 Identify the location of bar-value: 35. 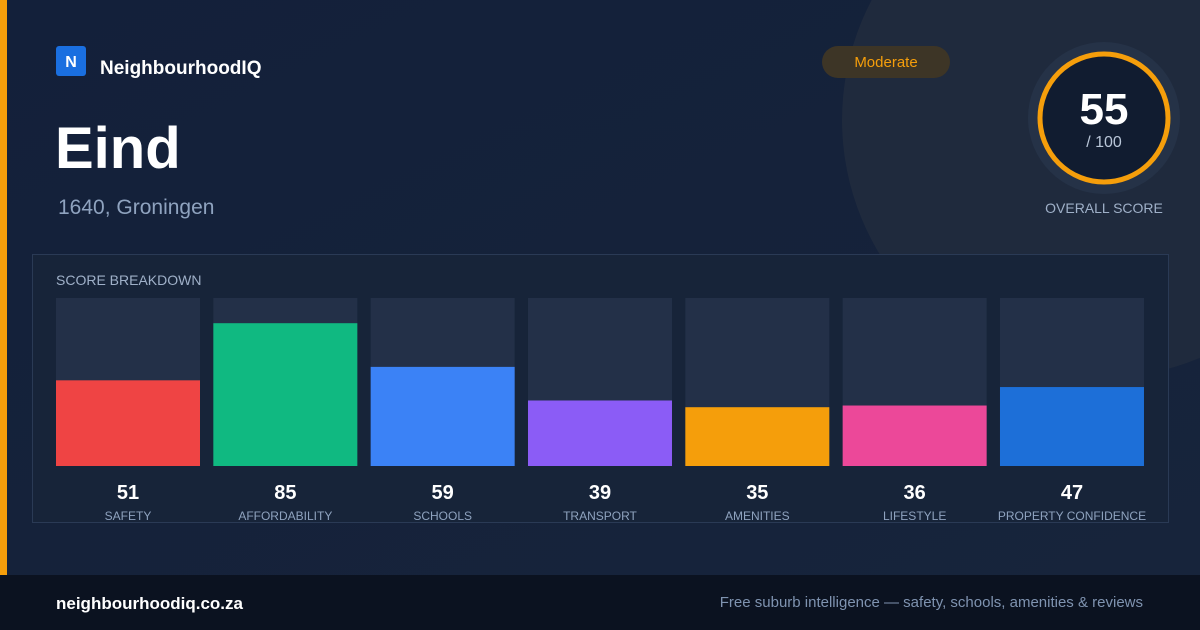
(757, 493).